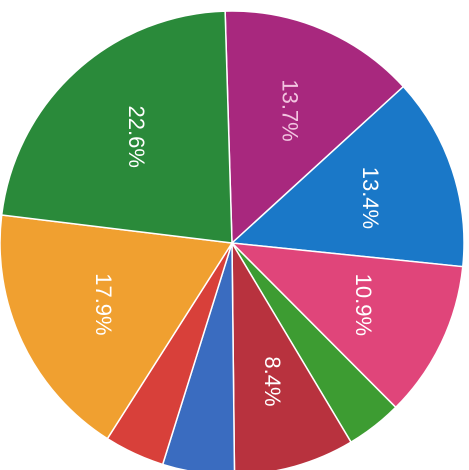 The width and height of the screenshot is (469, 470). Describe the element at coordinates (292, 355) in the screenshot. I see `pie-slice` at that location.